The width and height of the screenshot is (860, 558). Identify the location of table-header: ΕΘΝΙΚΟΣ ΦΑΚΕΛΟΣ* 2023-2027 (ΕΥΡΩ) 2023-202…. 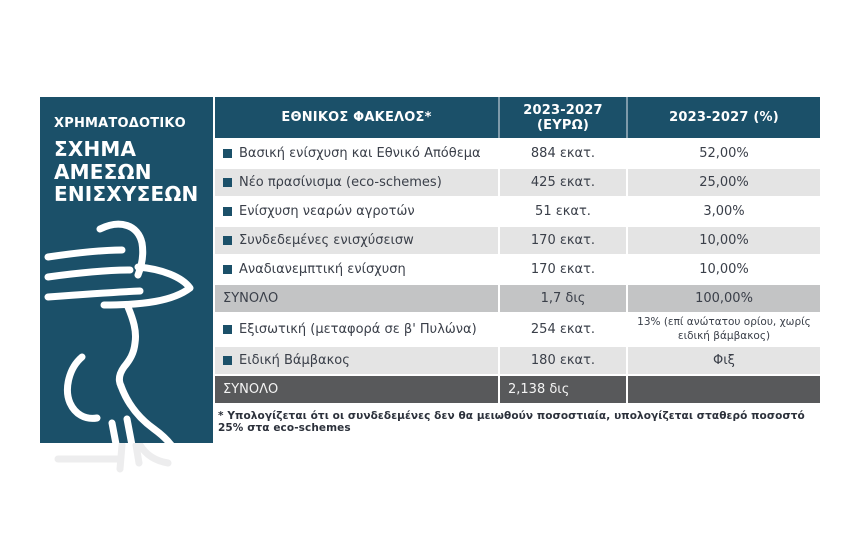
(517, 117).